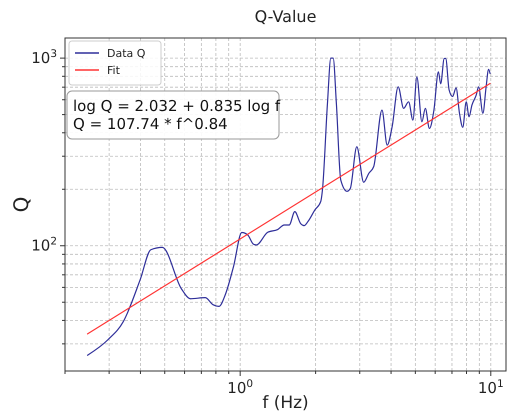  Describe the element at coordinates (177, 106) in the screenshot. I see `annotation: log Q = 2.032 + 0.835 log f` at that location.